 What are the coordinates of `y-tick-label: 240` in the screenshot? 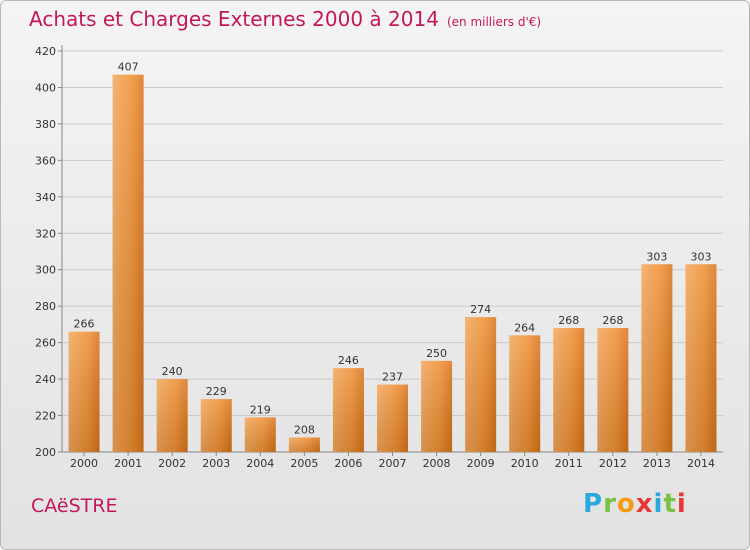 It's located at (45, 379).